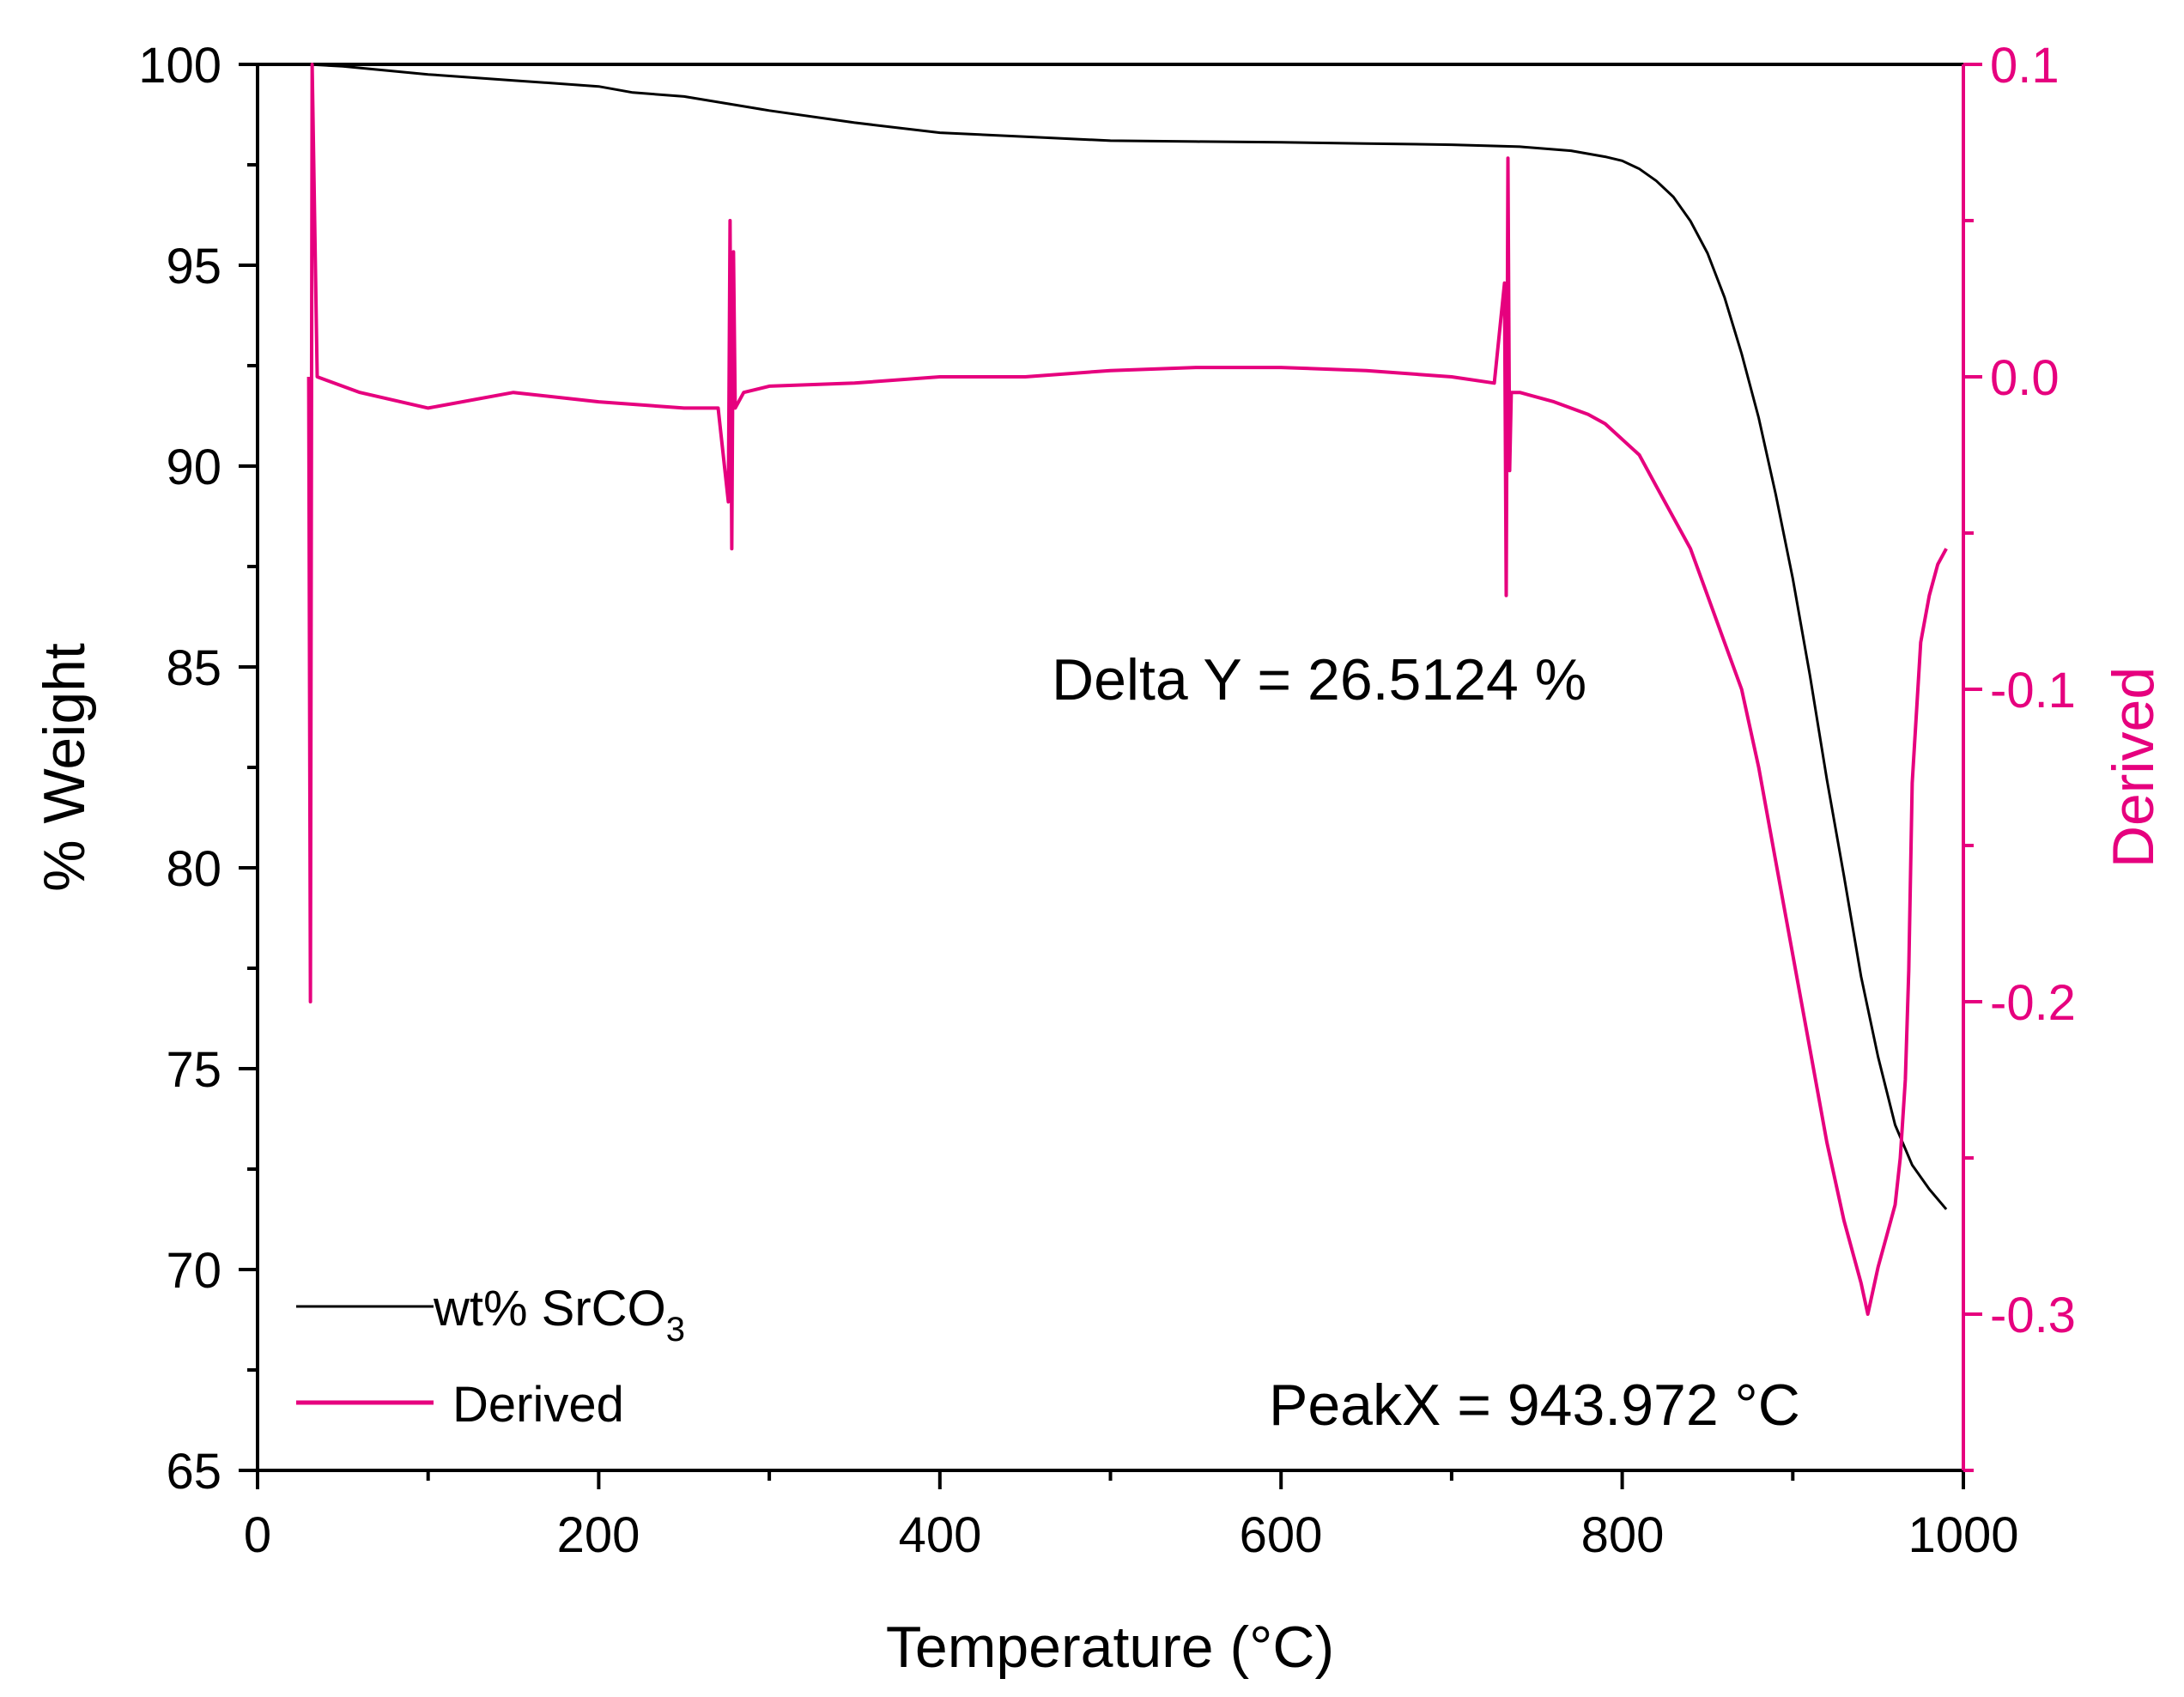 The height and width of the screenshot is (1697, 2184). Describe the element at coordinates (1319, 679) in the screenshot. I see `delta-y-annotation: Delta Y = 26.5124 %` at that location.